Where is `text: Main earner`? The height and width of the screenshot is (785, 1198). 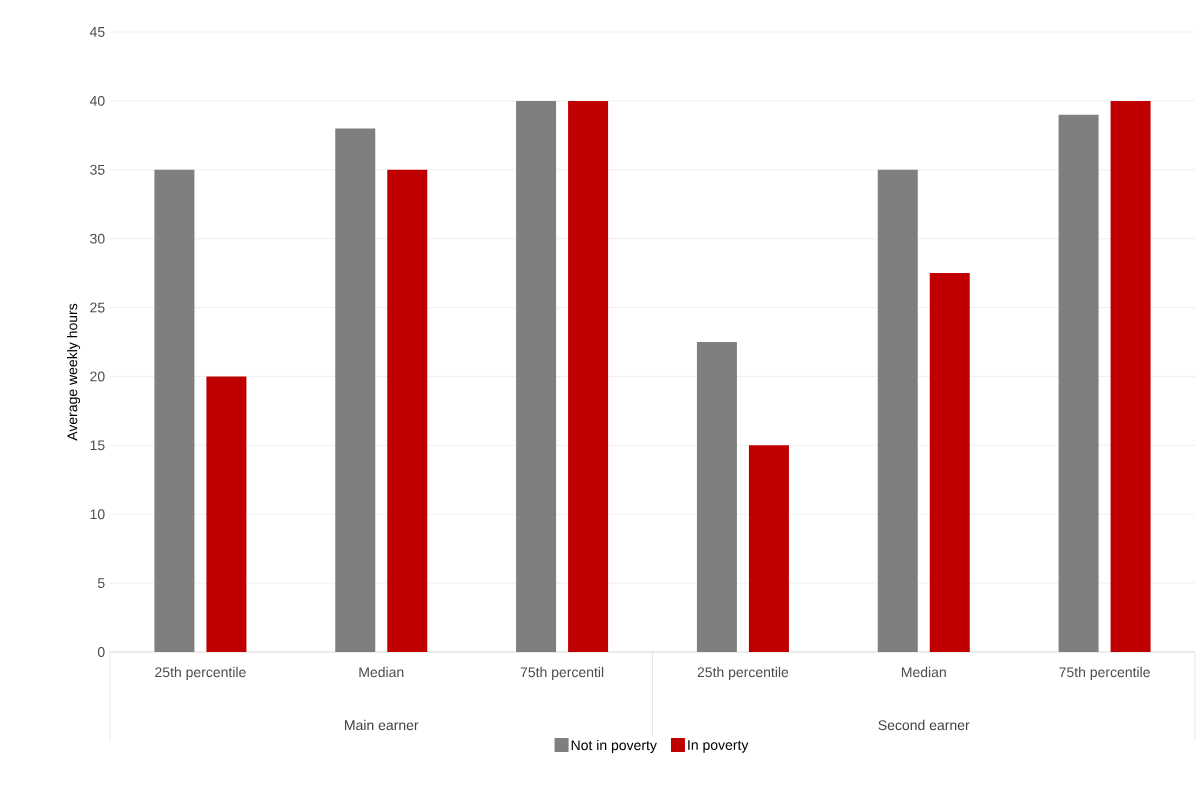
text: Main earner is located at coordinates (382, 725).